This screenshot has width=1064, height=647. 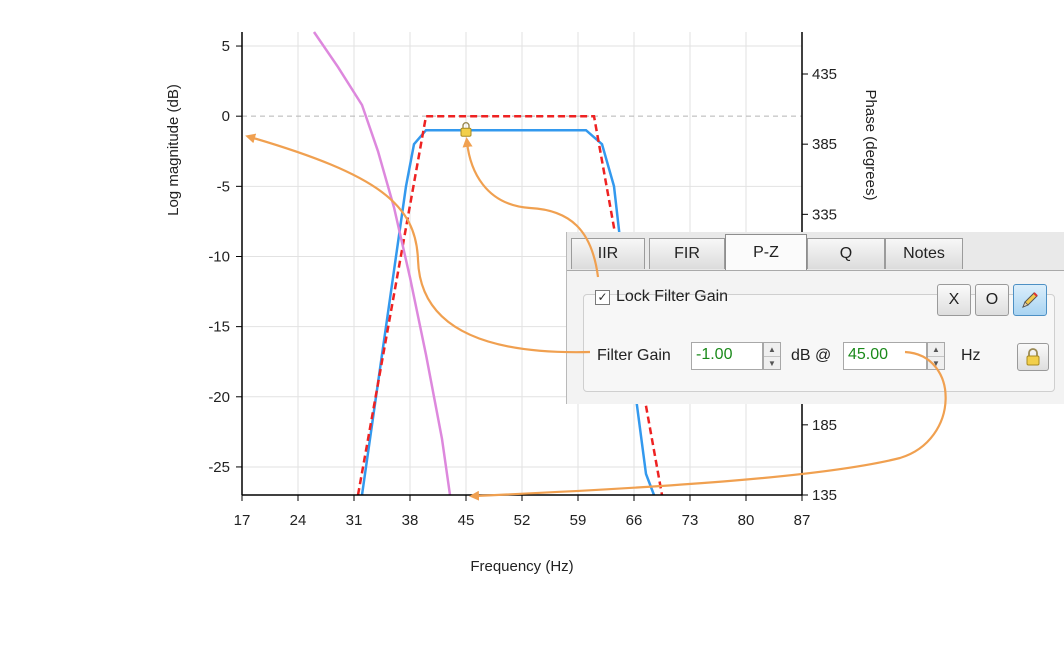 What do you see at coordinates (354, 520) in the screenshot?
I see `x-tick-label: 31` at bounding box center [354, 520].